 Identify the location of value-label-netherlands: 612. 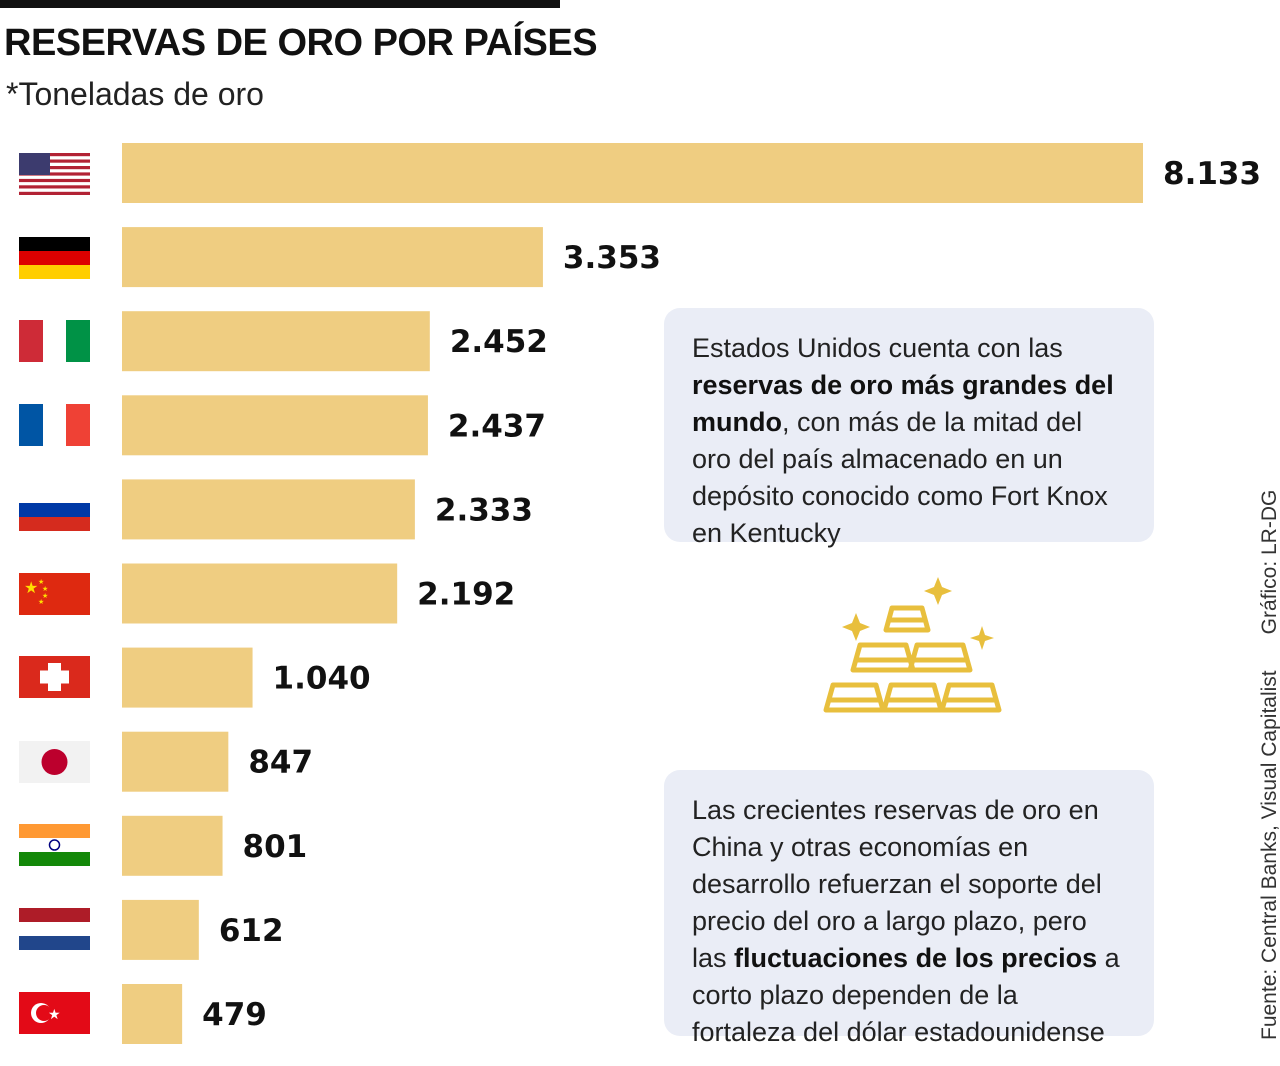
(251, 931).